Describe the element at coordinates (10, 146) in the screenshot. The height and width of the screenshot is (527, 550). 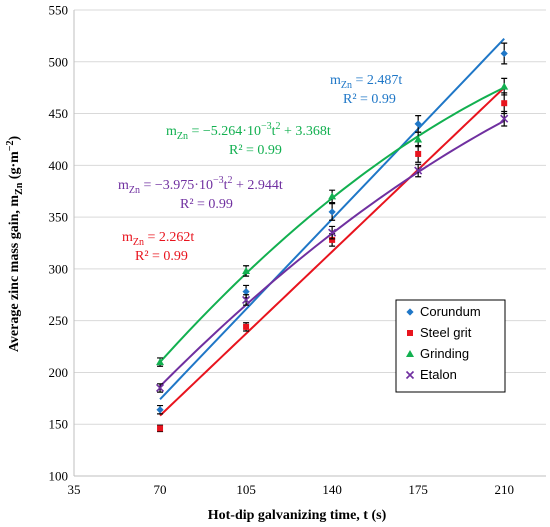
I see `y-axis-title-unit-sup: −2` at that location.